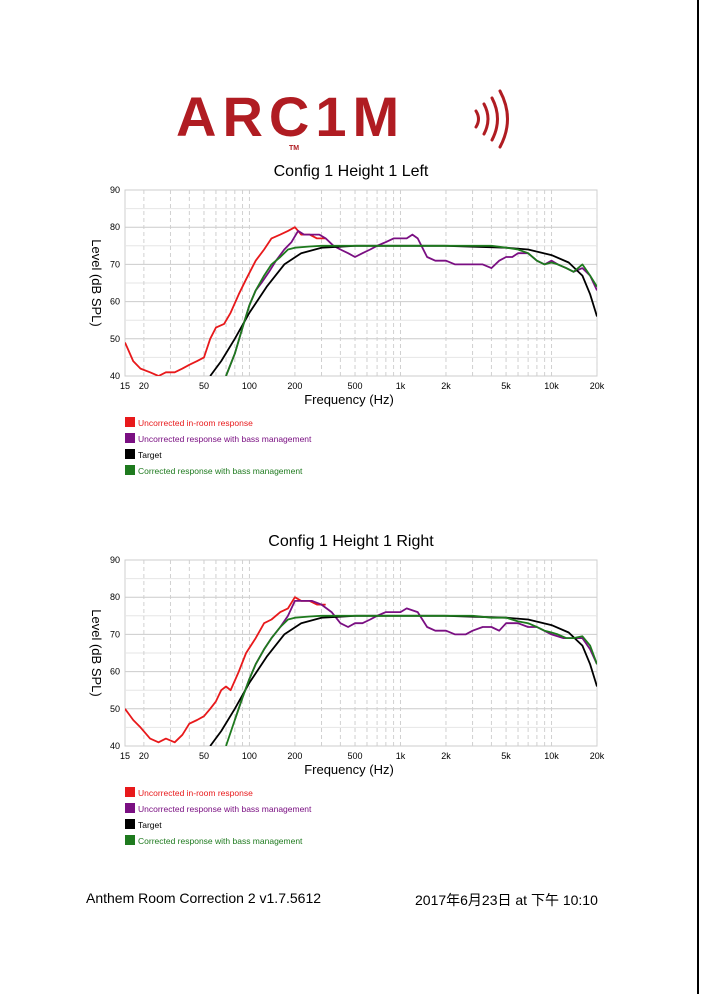 The image size is (702, 994). What do you see at coordinates (491, 119) in the screenshot?
I see `sound-waves-icon` at bounding box center [491, 119].